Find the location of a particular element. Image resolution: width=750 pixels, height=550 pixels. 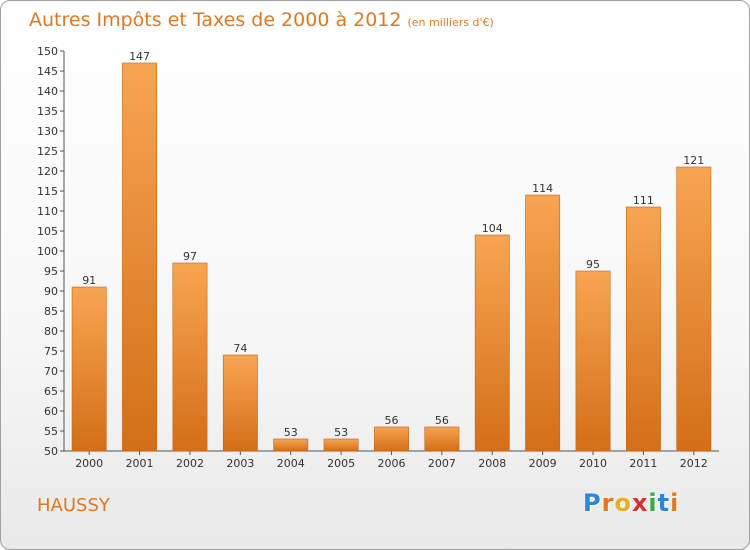

bar-2004 is located at coordinates (291, 445).